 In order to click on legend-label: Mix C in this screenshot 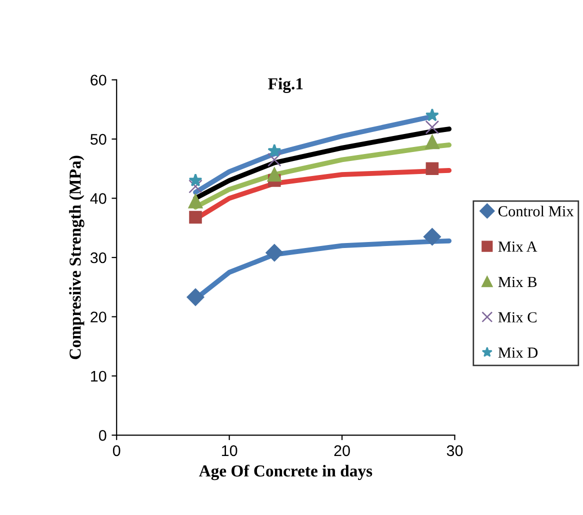, I will do `click(517, 317)`.